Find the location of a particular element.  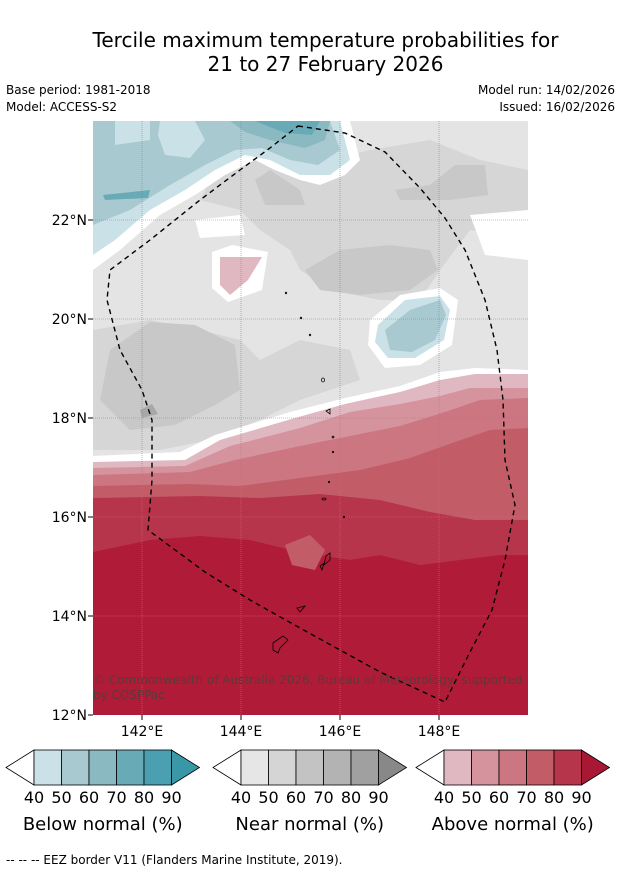

colorbar-title: Below normal (%) is located at coordinates (103, 824).